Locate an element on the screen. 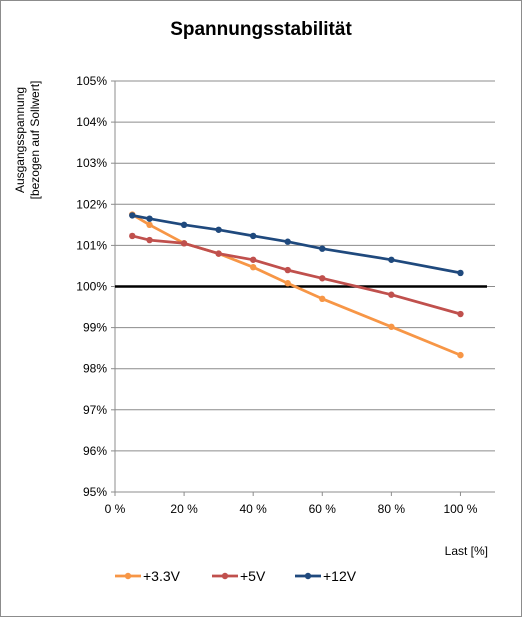  y-tick-label-5: 100% is located at coordinates (91, 287).